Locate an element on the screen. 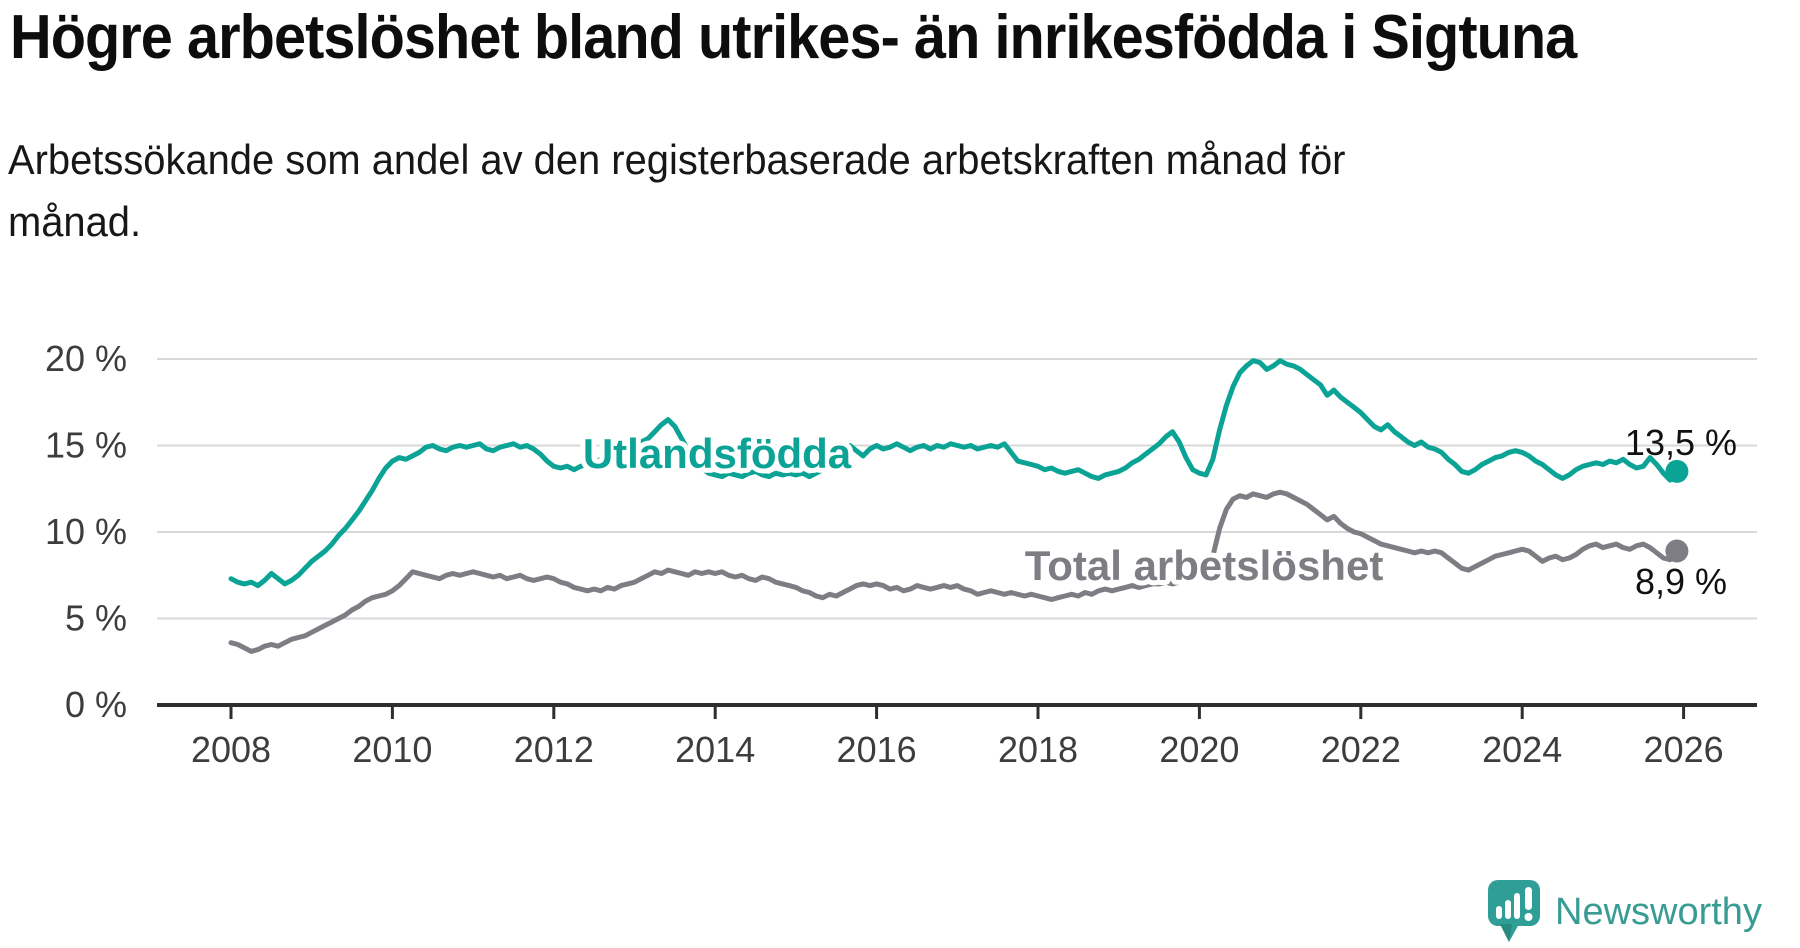  x-tick-label: 2010 is located at coordinates (392, 749).